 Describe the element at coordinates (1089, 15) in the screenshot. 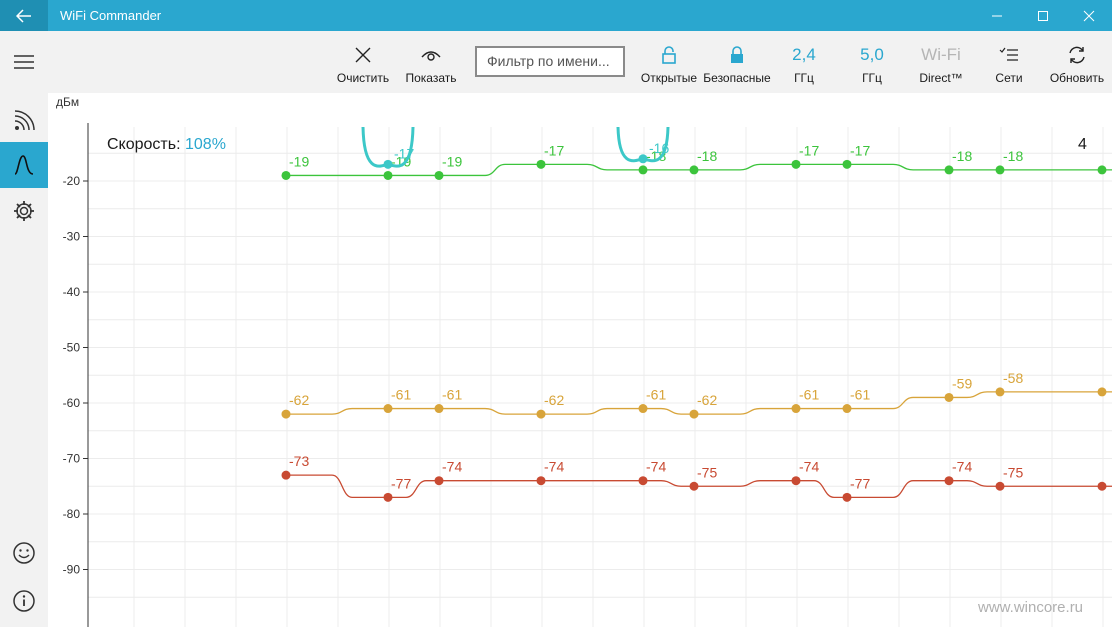

I see `close-button` at that location.